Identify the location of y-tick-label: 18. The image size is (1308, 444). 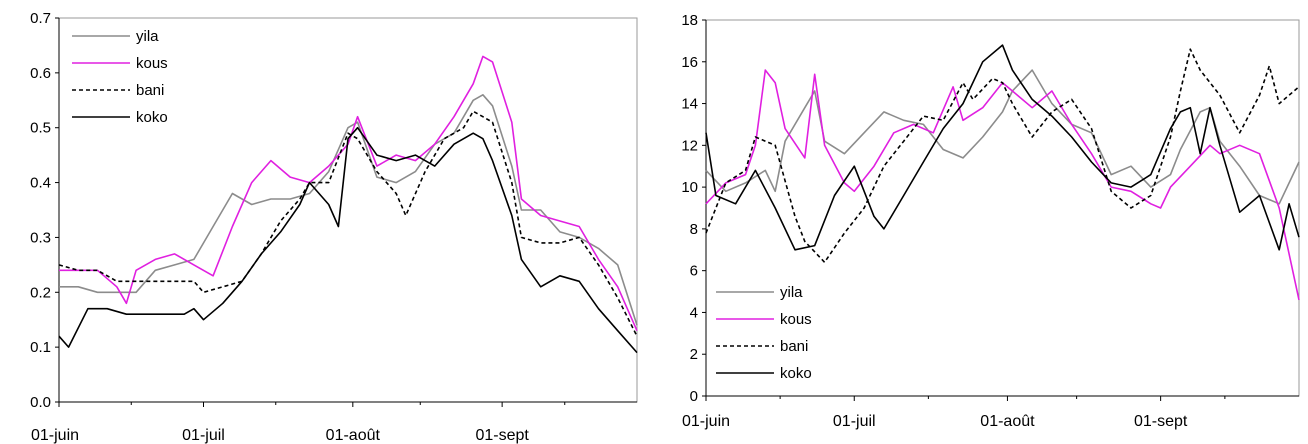
(689, 20).